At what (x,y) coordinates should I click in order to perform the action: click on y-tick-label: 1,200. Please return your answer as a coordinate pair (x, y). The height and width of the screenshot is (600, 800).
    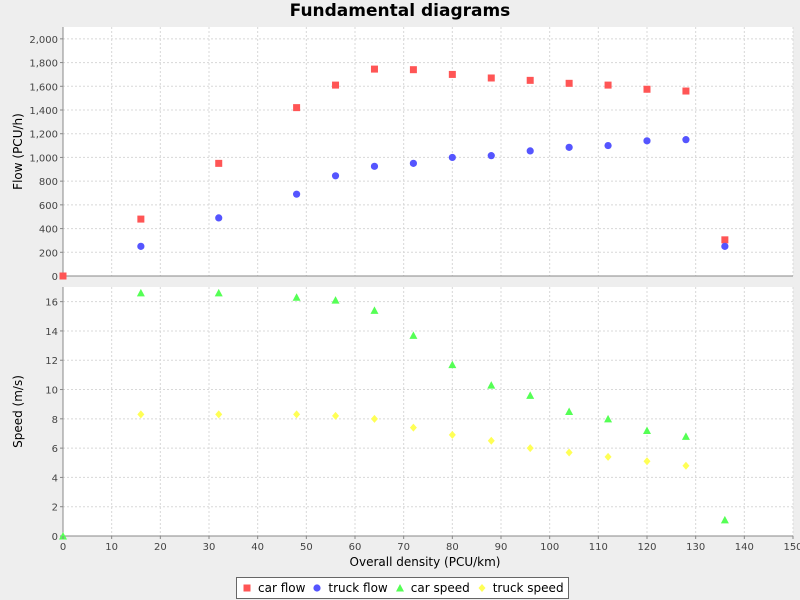
    Looking at the image, I should click on (43, 135).